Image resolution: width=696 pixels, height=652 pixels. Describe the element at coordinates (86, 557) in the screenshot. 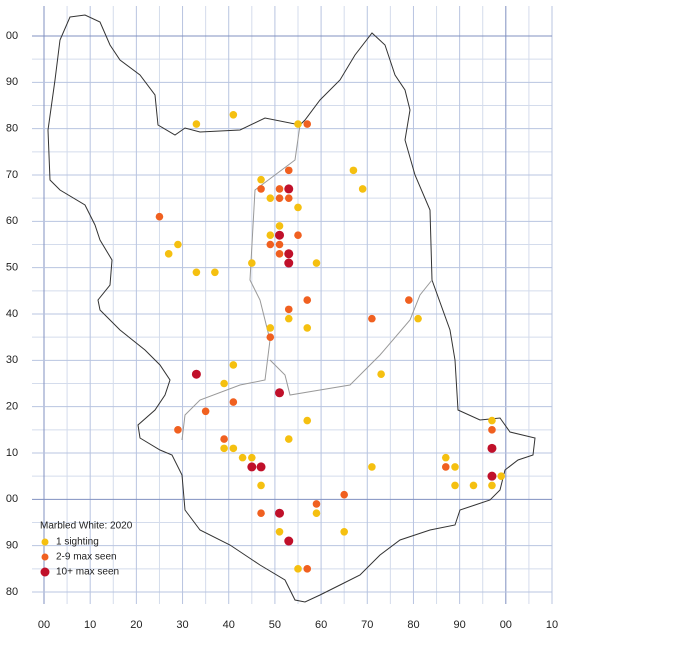

I see `legend-label: 2-9 max seen` at that location.